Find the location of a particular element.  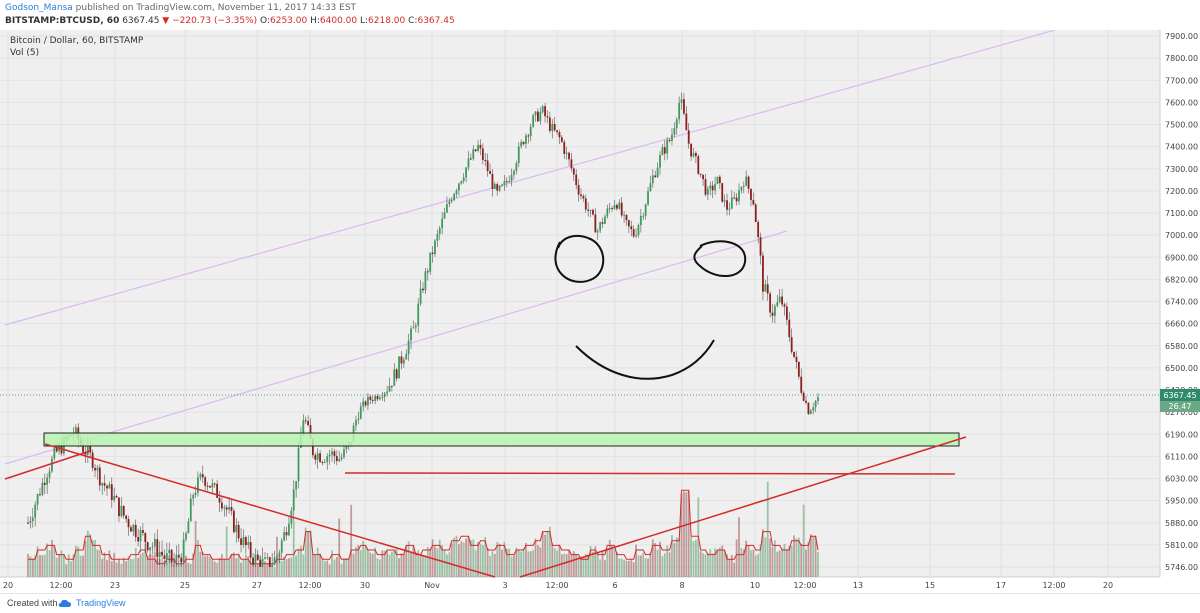

open-label: O: is located at coordinates (265, 21).